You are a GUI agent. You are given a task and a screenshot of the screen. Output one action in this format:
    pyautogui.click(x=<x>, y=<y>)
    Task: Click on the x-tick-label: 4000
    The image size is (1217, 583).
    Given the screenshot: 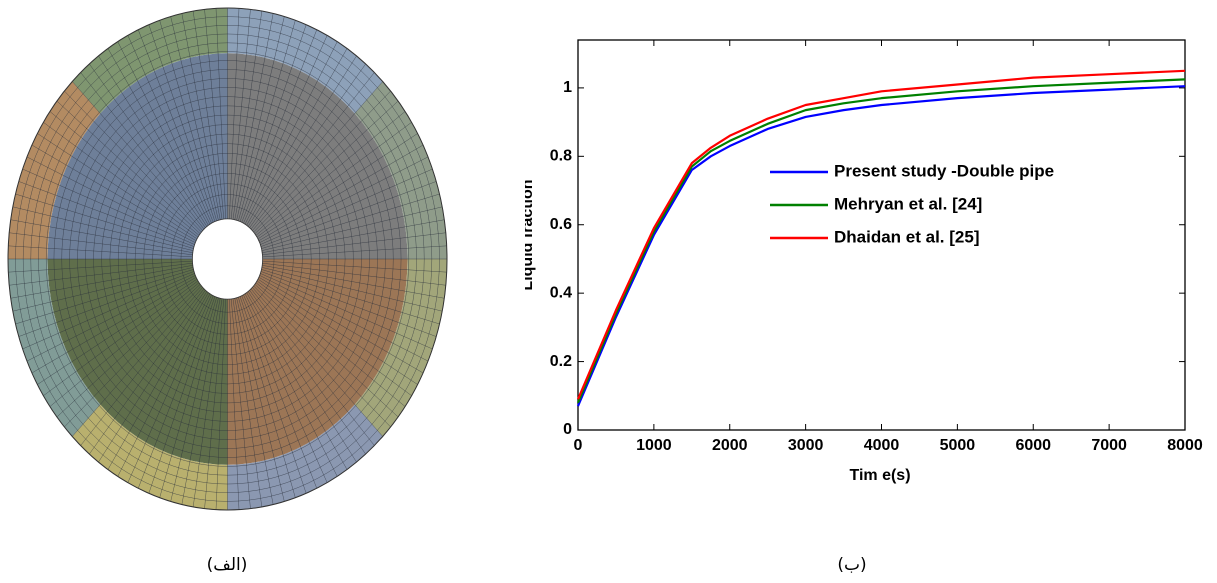 What is the action you would take?
    pyautogui.click(x=882, y=445)
    